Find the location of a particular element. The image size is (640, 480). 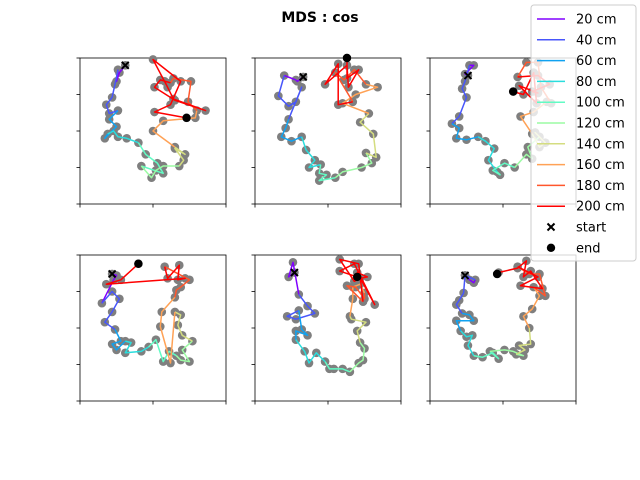

legend-item: start is located at coordinates (576, 228).